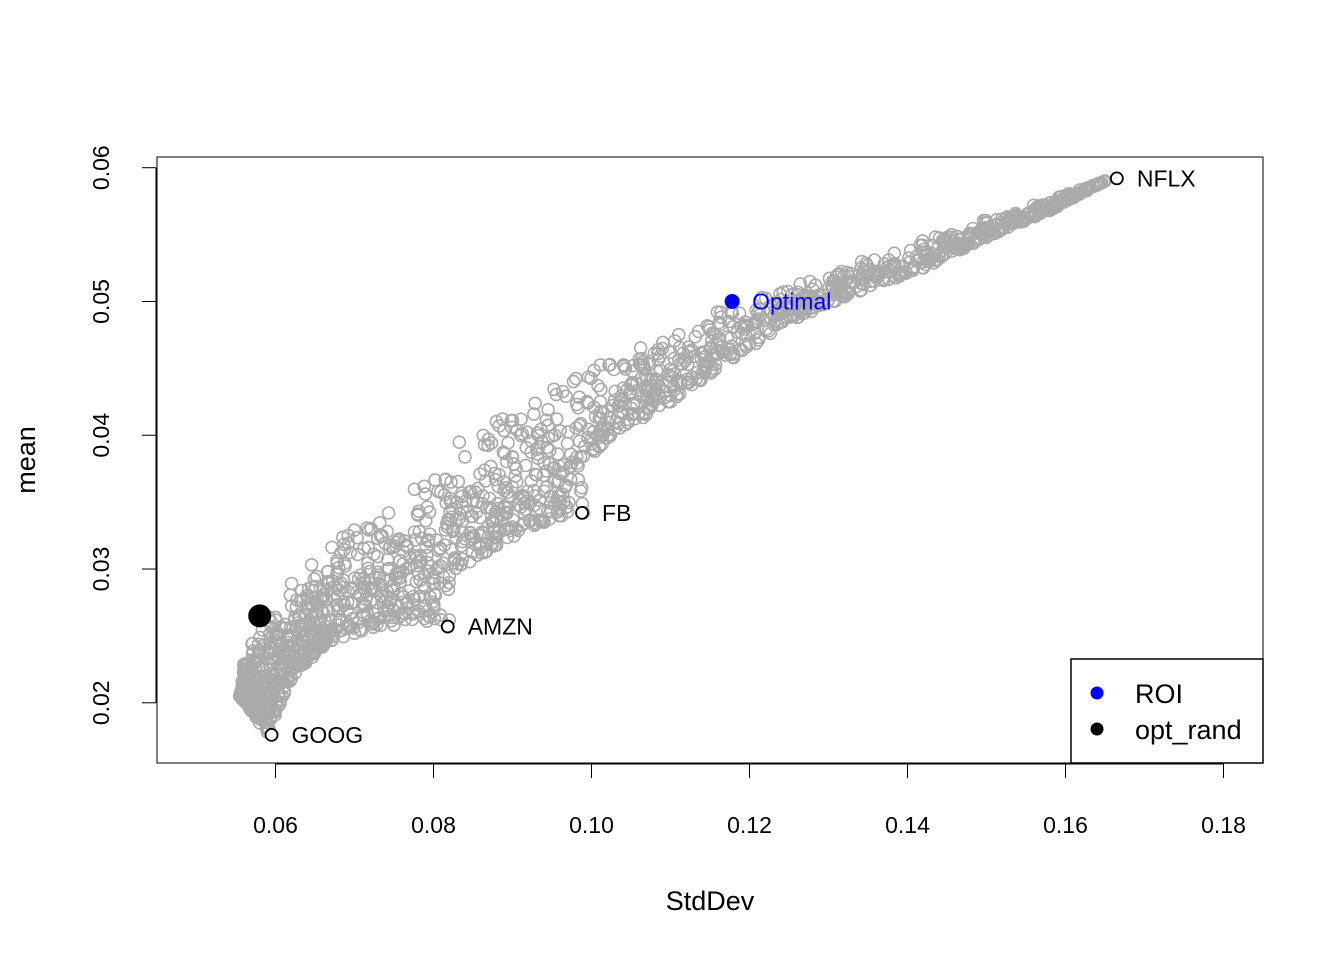 This screenshot has height=960, width=1344. I want to click on asset-label-nflx: NFLX, so click(1166, 178).